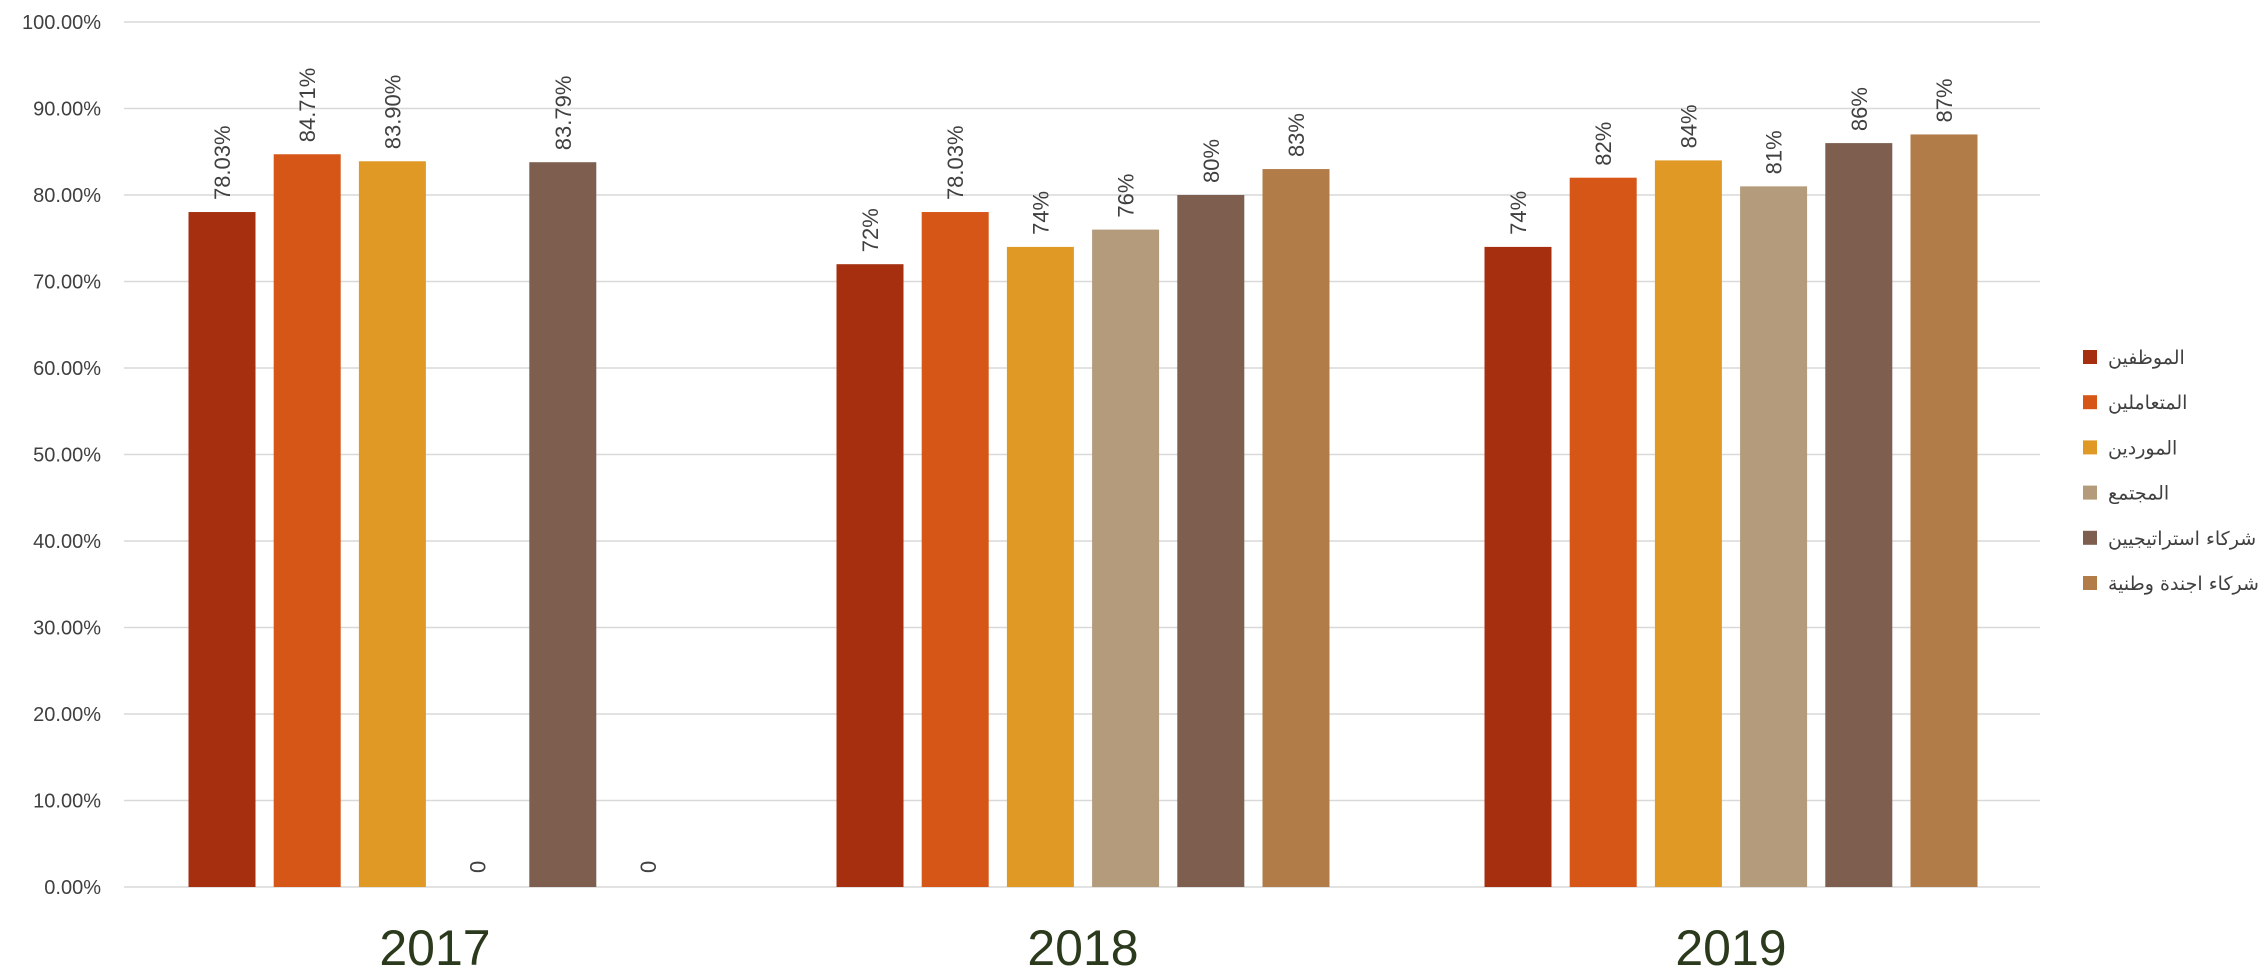 The image size is (2259, 973). I want to click on y-tick-label: 80.00%, so click(67, 196).